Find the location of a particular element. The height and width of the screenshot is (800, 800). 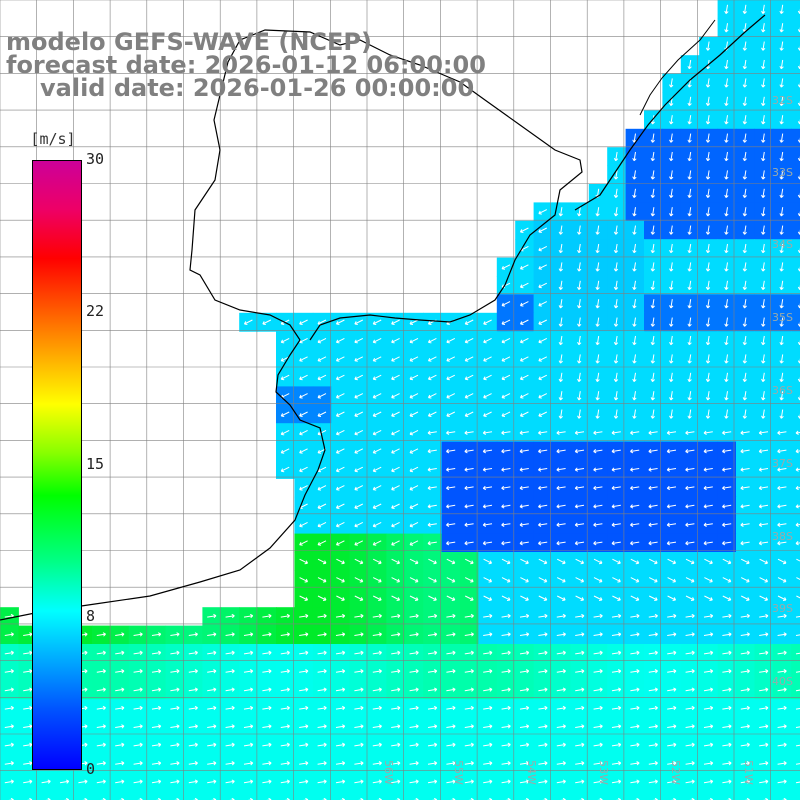

lat-label: 34S is located at coordinates (782, 244).